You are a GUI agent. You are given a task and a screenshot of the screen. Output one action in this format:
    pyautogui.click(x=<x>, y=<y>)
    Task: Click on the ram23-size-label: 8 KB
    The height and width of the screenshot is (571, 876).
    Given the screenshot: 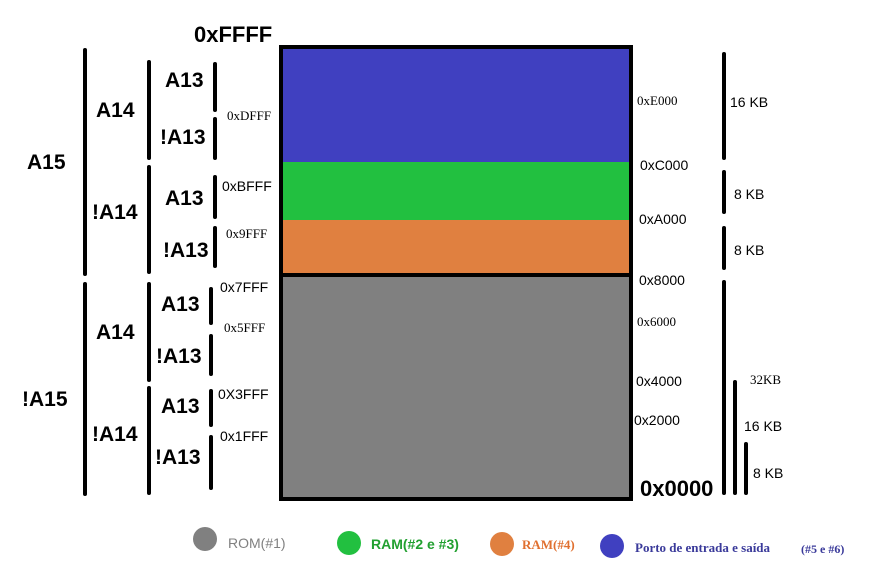 What is the action you would take?
    pyautogui.click(x=749, y=194)
    